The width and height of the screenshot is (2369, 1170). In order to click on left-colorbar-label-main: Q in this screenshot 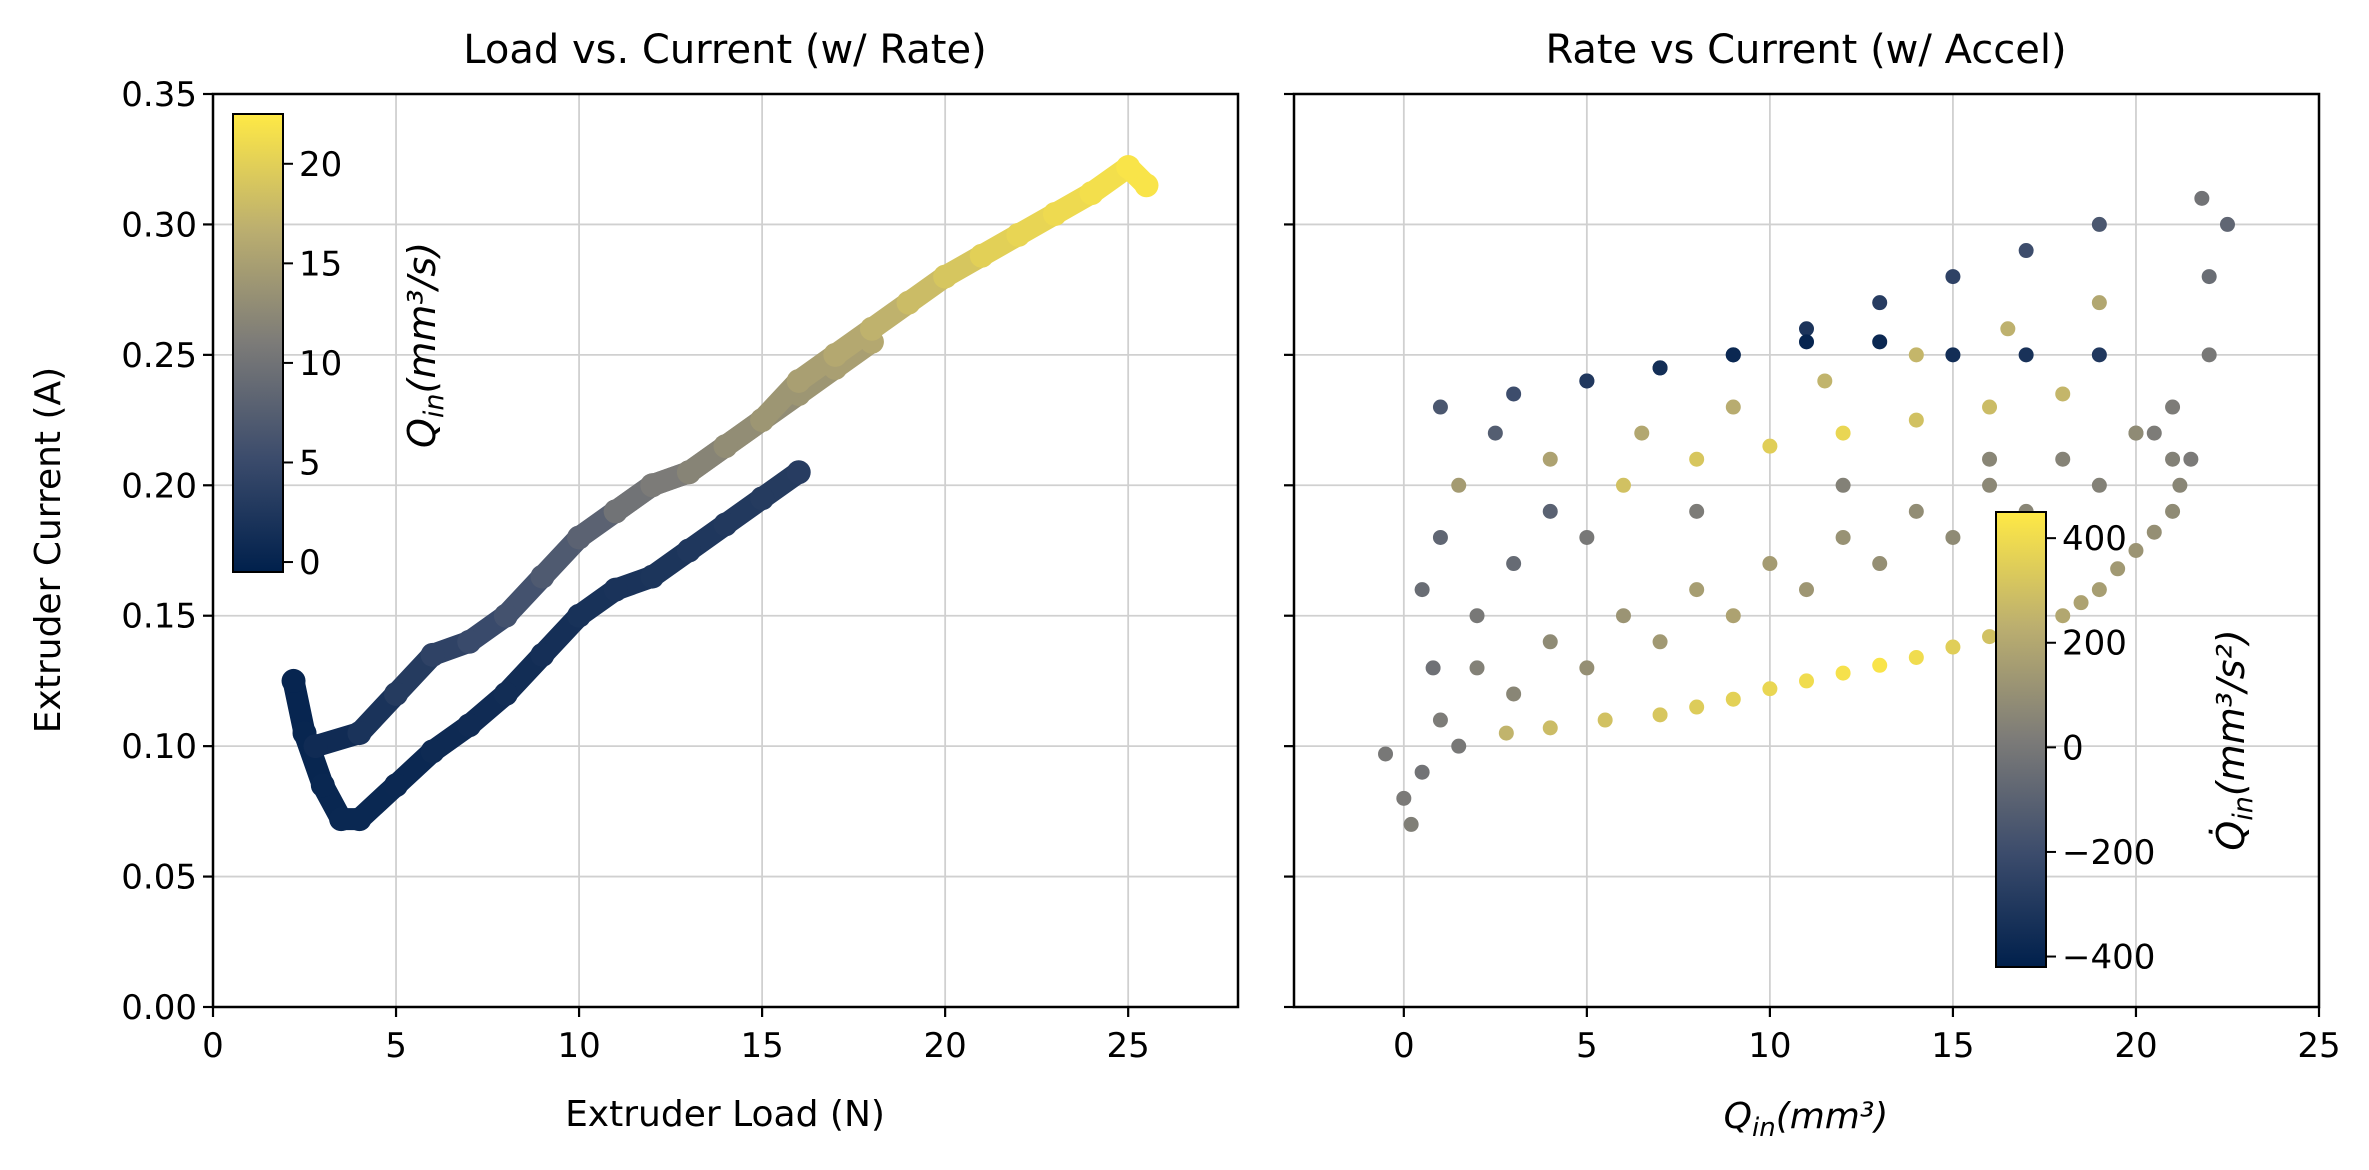, I will do `click(422, 433)`.